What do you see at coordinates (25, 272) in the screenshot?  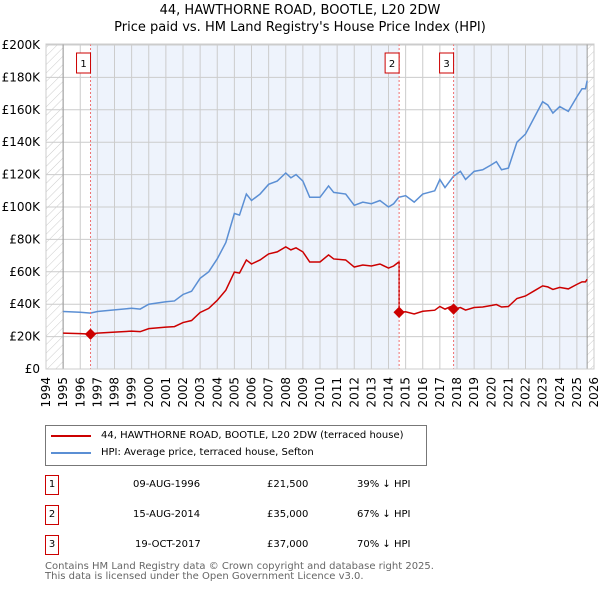 I see `y-tick-label: £60K` at bounding box center [25, 272].